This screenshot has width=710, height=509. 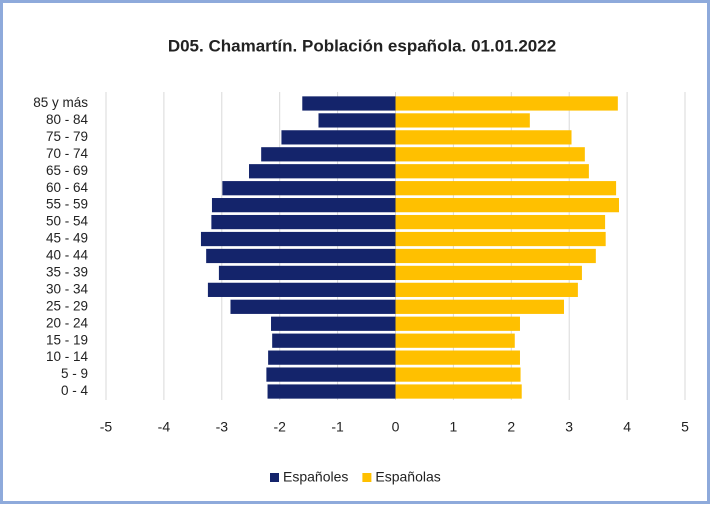 What do you see at coordinates (60, 102) in the screenshot?
I see `y-tick-label: 85 y más` at bounding box center [60, 102].